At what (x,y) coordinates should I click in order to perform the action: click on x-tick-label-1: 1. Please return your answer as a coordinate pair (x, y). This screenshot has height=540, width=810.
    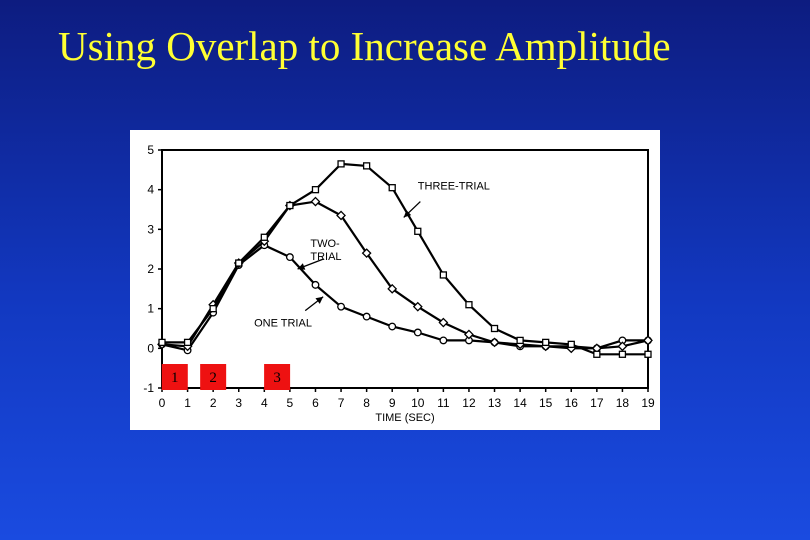
    Looking at the image, I should click on (187, 403).